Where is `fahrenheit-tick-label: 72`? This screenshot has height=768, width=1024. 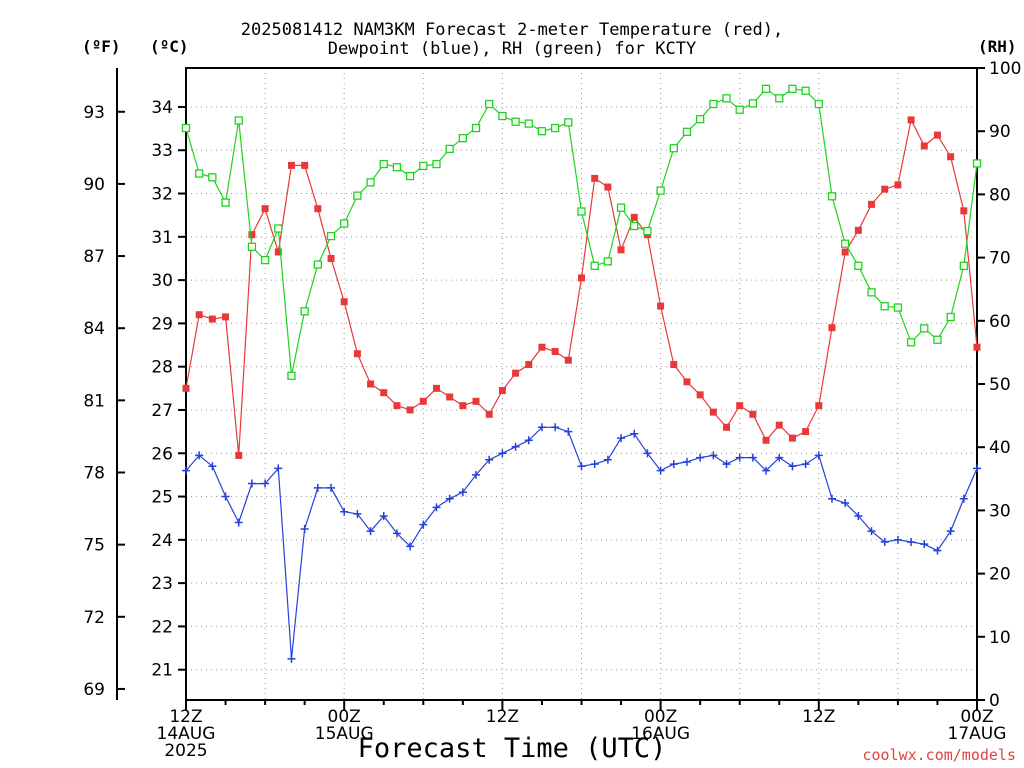 fahrenheit-tick-label: 72 is located at coordinates (94, 618).